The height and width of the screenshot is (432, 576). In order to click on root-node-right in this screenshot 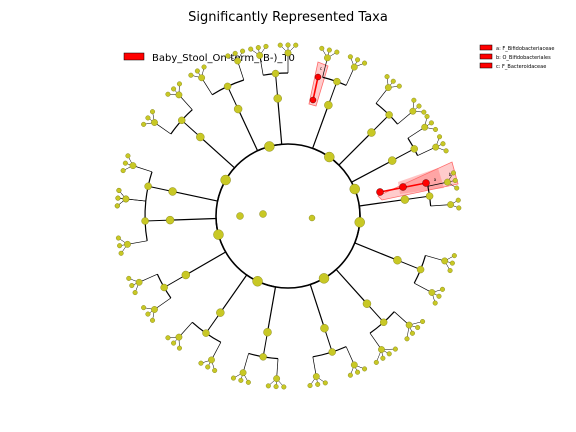, I will do `click(312, 218)`.